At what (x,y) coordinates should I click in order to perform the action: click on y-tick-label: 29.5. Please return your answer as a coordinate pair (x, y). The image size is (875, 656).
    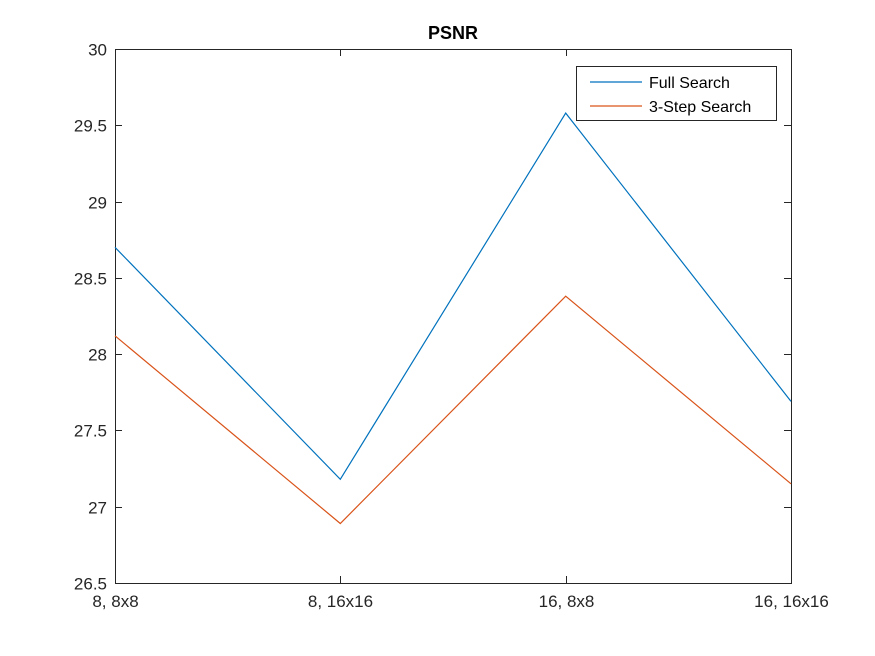
    Looking at the image, I should click on (90, 126).